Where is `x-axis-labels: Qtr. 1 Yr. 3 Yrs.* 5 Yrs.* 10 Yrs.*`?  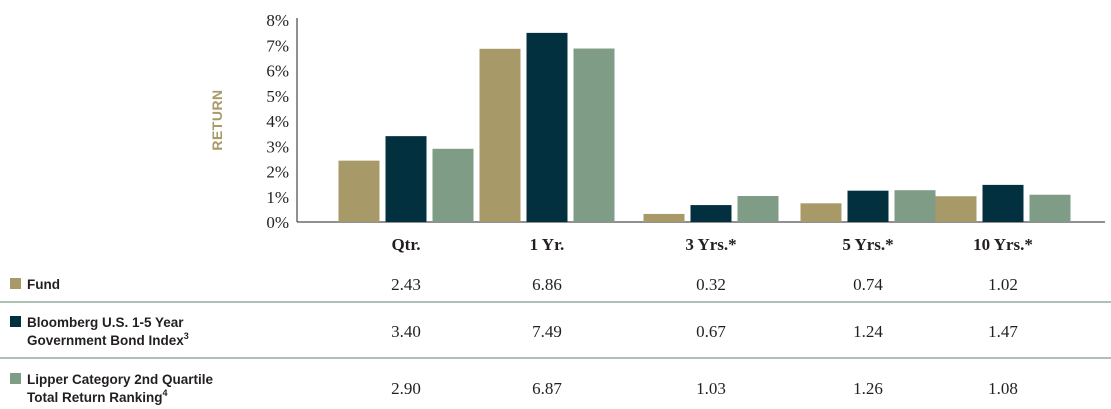 x-axis-labels: Qtr. 1 Yr. 3 Yrs.* 5 Yrs.* 10 Yrs.* is located at coordinates (711, 244).